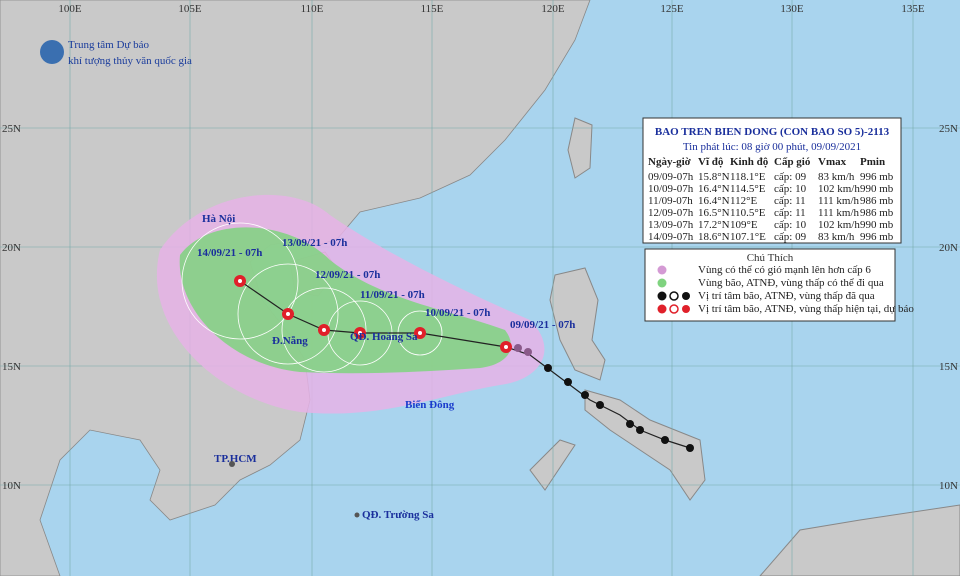 The width and height of the screenshot is (960, 581). What do you see at coordinates (671, 177) in the screenshot?
I see `table-cell: 09/09-07h` at bounding box center [671, 177].